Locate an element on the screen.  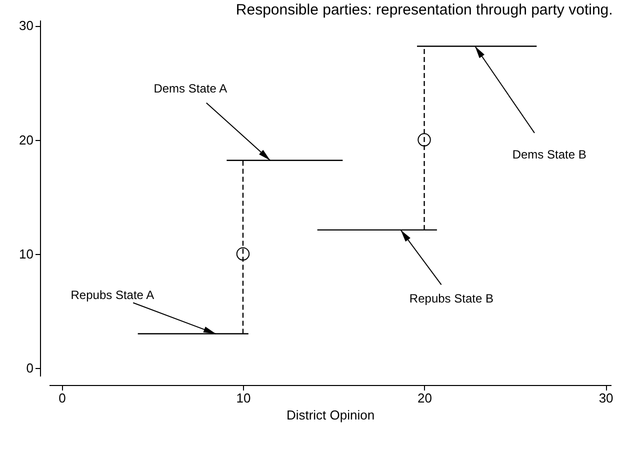
annotation: Dems State A is located at coordinates (191, 88).